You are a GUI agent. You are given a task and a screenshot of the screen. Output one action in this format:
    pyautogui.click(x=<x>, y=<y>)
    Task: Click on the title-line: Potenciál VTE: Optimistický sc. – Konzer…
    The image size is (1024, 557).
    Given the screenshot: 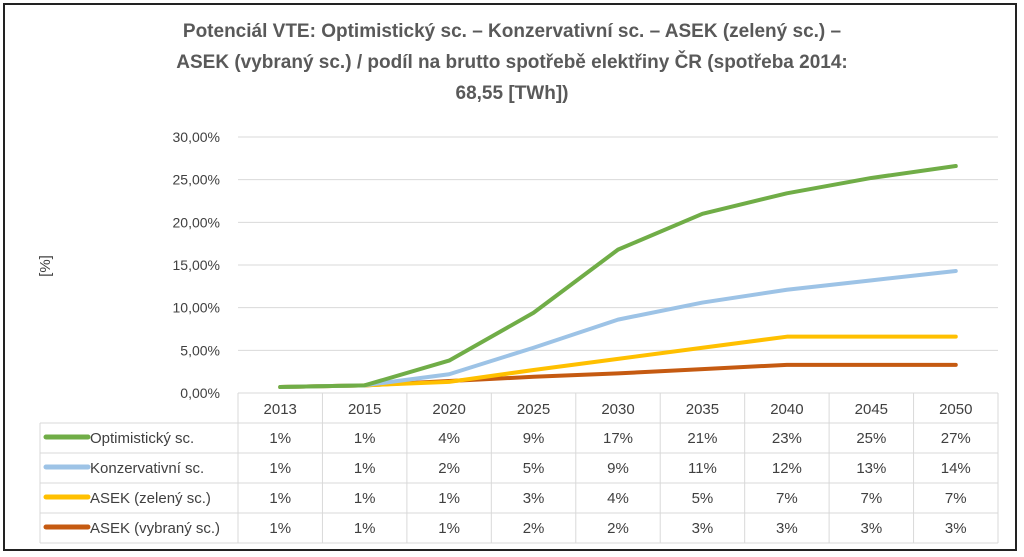 What is the action you would take?
    pyautogui.click(x=512, y=31)
    